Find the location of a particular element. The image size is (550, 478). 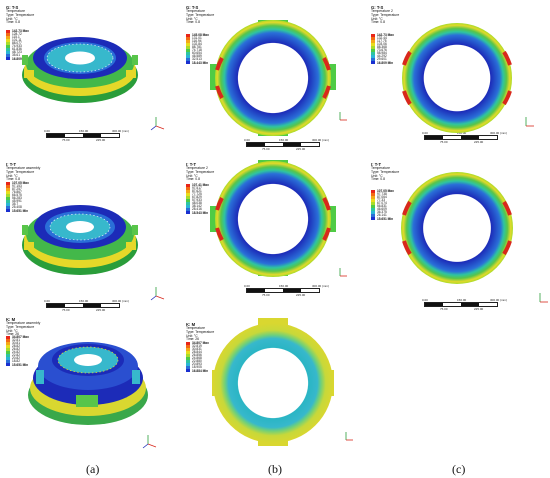

scale-label: 75.00 is located at coordinates (444, 142).